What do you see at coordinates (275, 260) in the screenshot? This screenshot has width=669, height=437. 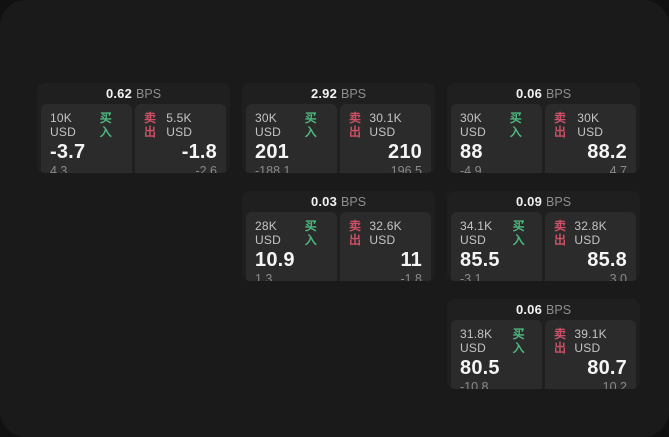 I see `buy-price: 10.9` at bounding box center [275, 260].